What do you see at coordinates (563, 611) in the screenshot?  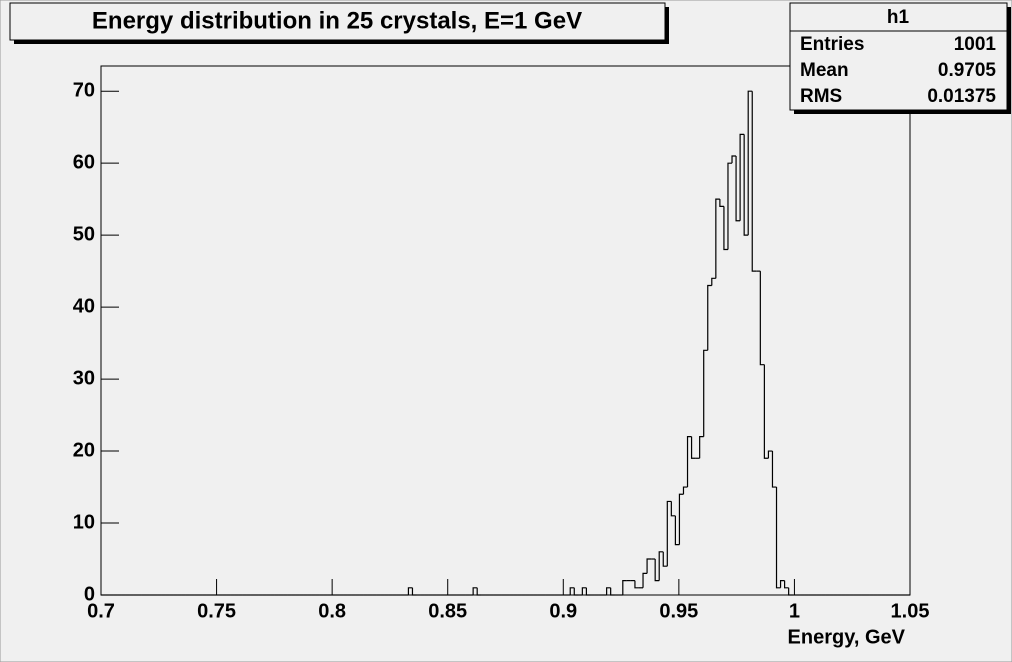 I see `x-tick-label: 0.9` at bounding box center [563, 611].